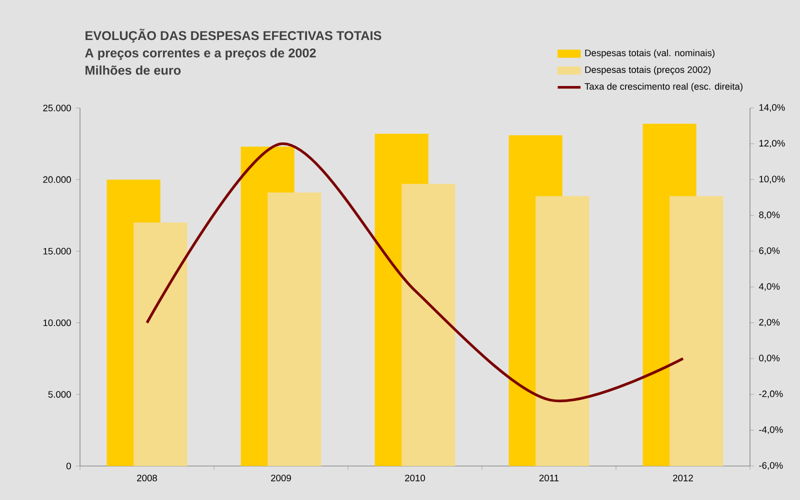 Image resolution: width=800 pixels, height=500 pixels. I want to click on y2-tick-label: 10,0%, so click(772, 180).